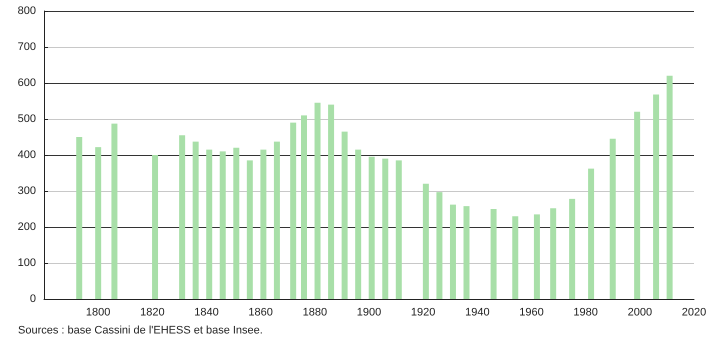 Image resolution: width=710 pixels, height=340 pixels. Describe the element at coordinates (27, 83) in the screenshot. I see `y-tick-label: 600` at that location.